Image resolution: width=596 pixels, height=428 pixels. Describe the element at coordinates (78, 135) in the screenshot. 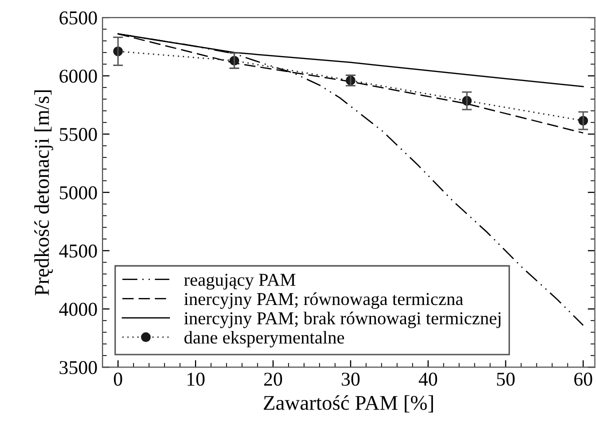

I see `y-tick-label: 5500` at that location.